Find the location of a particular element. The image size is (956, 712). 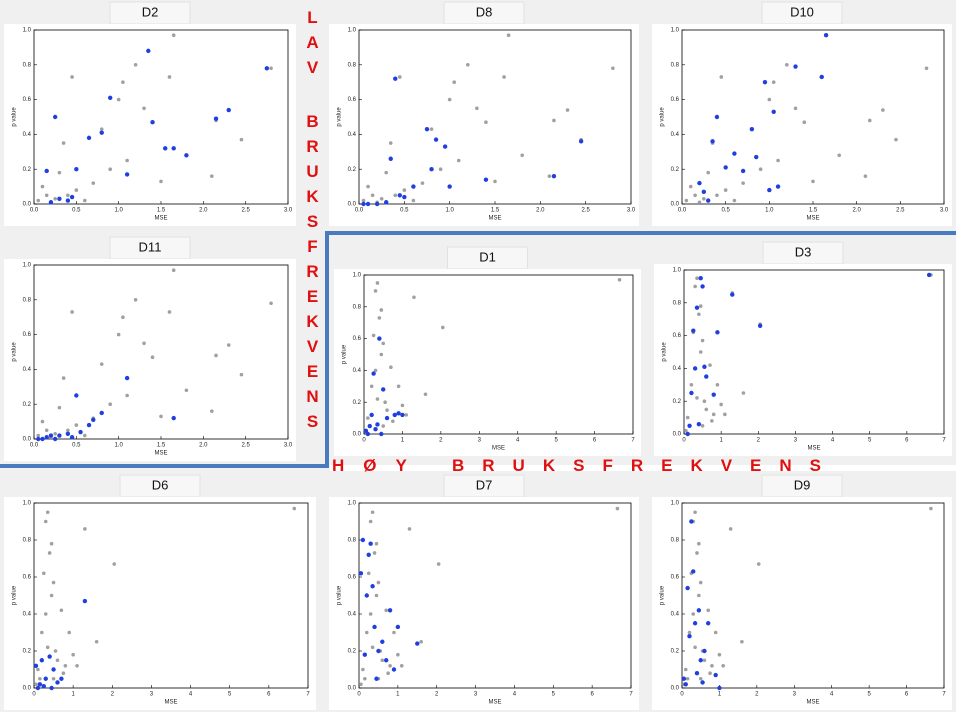

x-tick-label: 1.0 is located at coordinates (449, 211).